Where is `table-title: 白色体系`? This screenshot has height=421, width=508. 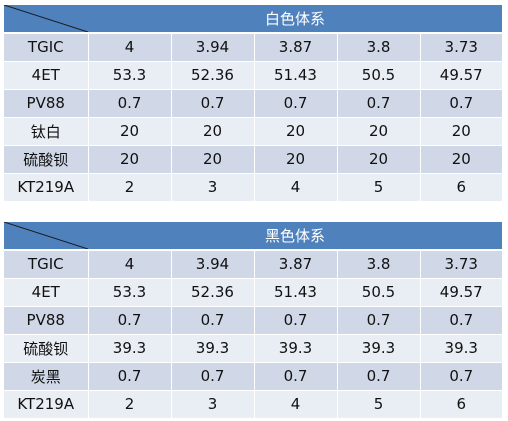
table-title: 白色体系 is located at coordinates (295, 19).